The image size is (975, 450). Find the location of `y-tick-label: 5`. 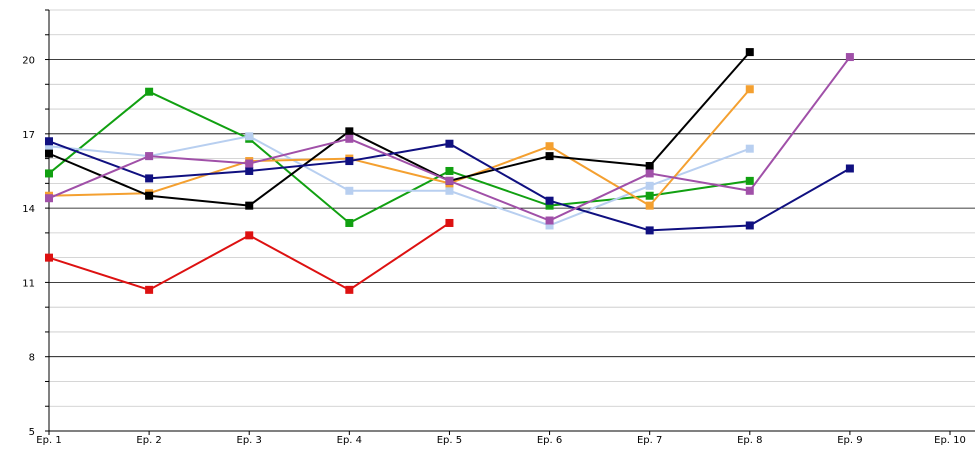

y-tick-label: 5 is located at coordinates (32, 432).